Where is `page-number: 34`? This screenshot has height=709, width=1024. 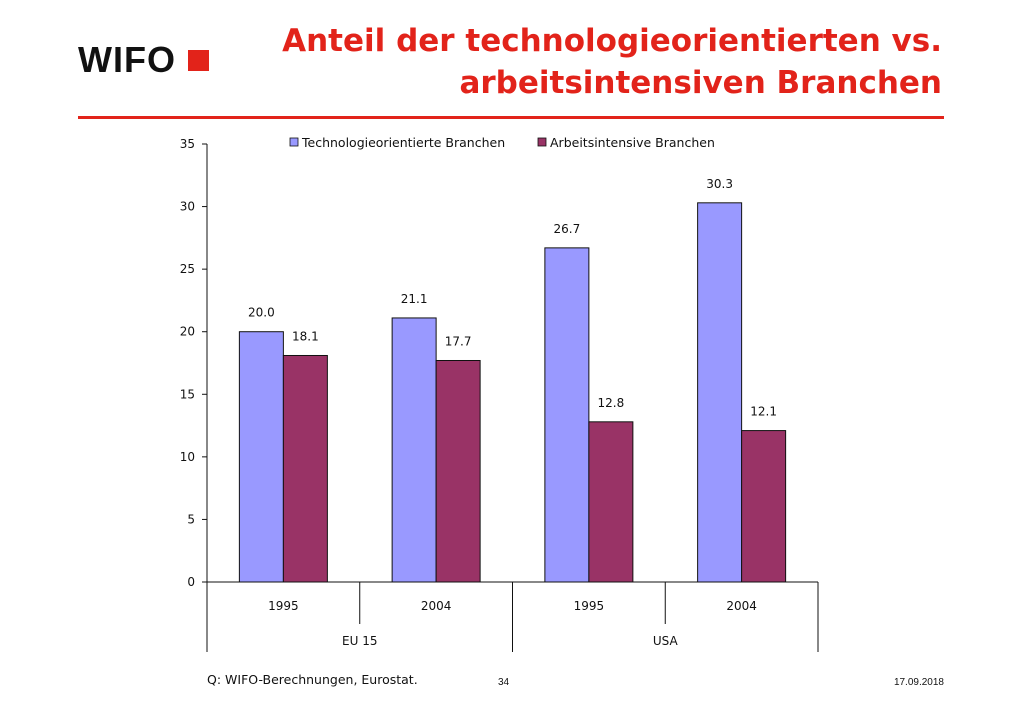 page-number: 34 is located at coordinates (504, 682).